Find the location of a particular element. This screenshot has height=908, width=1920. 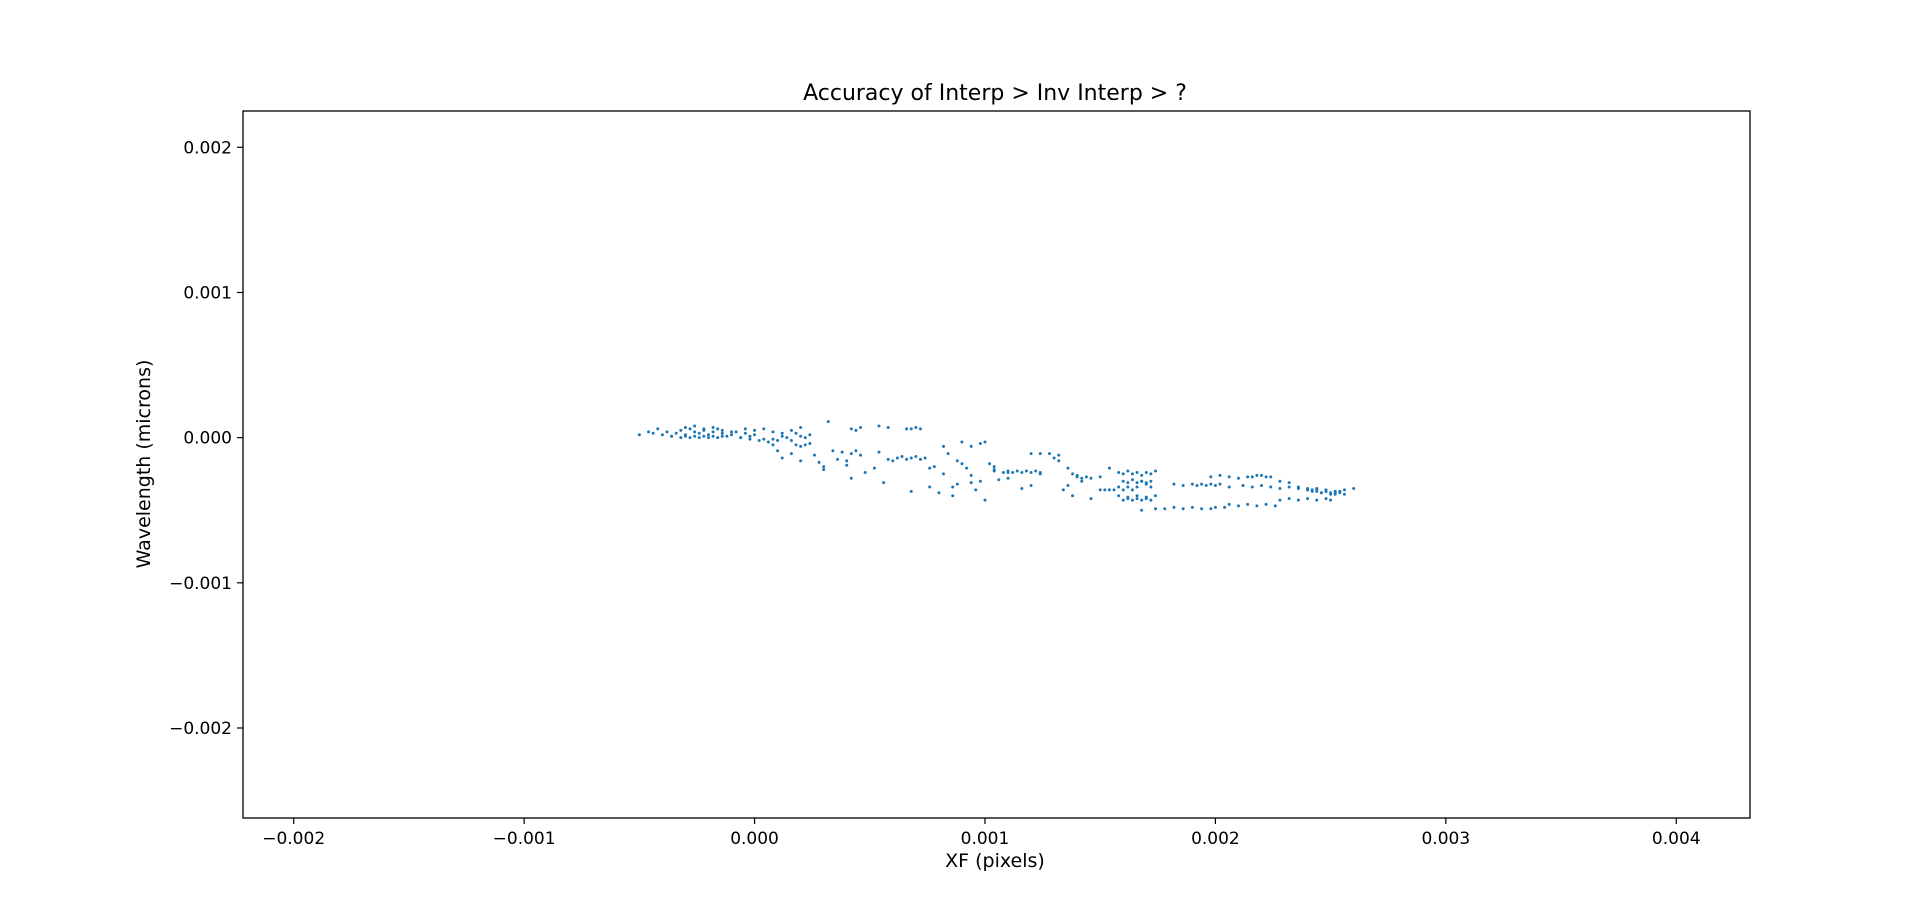

y-axis-ticks: 0.002 0.001 0.000 −0.001 −0.002 is located at coordinates (206, 438).